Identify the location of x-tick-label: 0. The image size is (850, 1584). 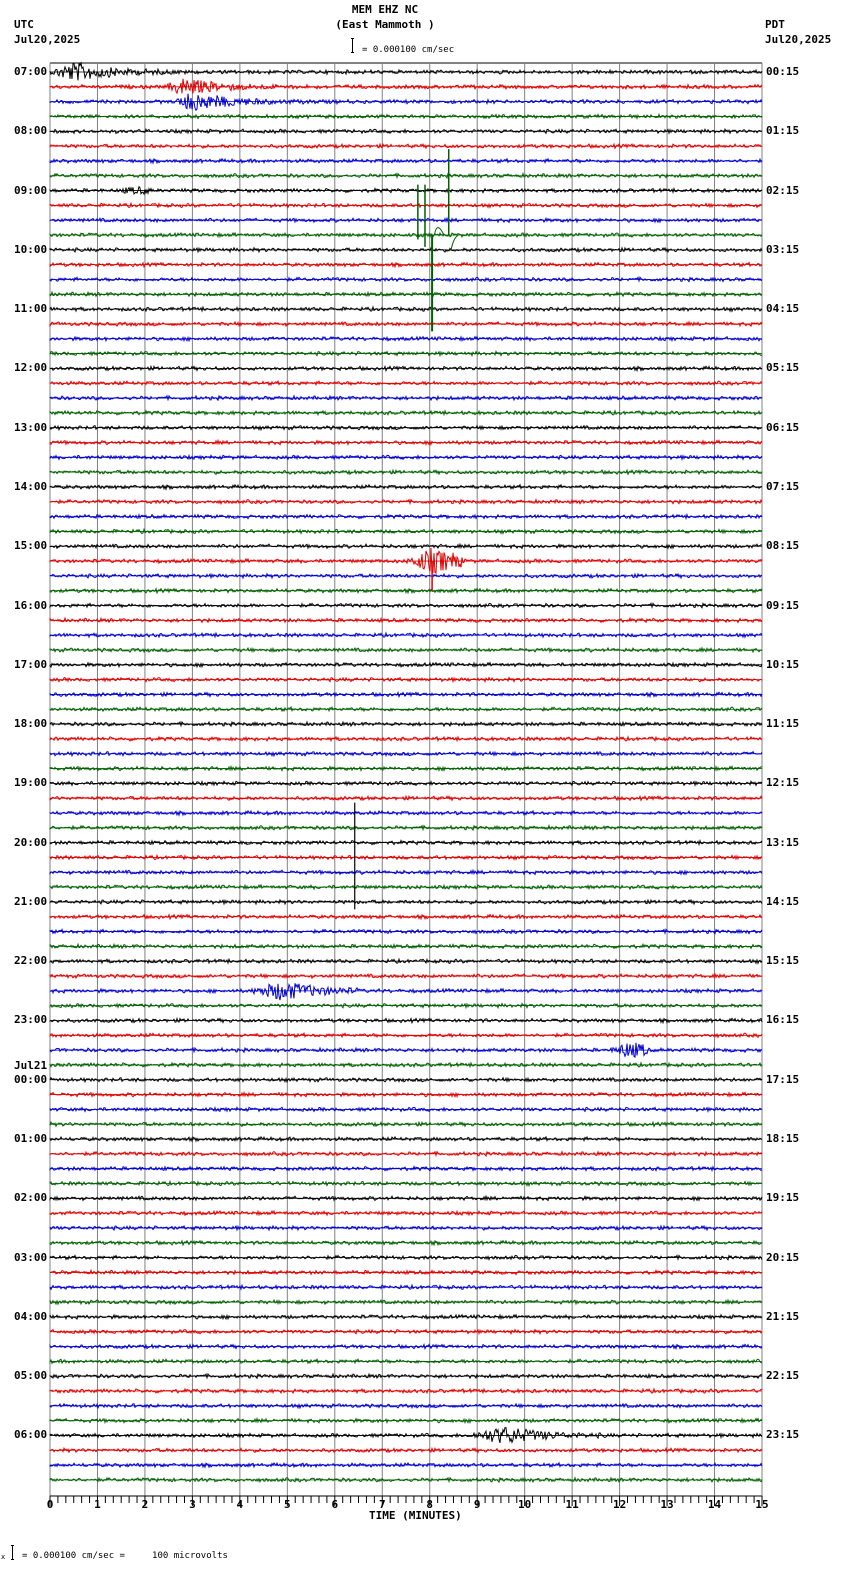
(50, 1504).